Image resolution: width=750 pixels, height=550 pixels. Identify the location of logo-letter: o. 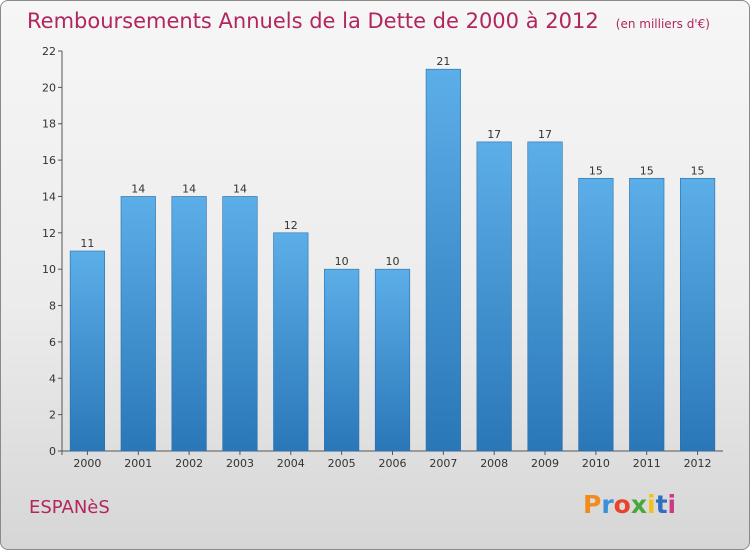
(622, 504).